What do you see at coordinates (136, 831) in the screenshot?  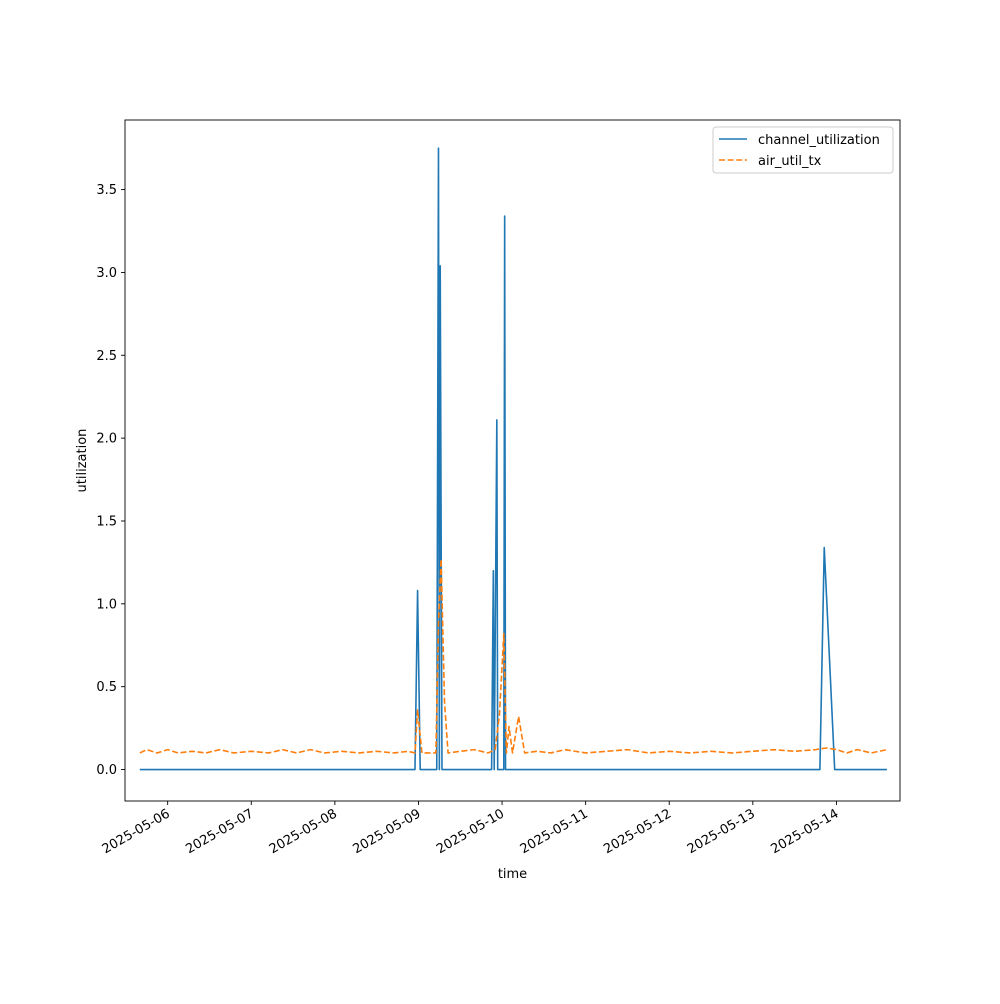 I see `x-tick-label: 2025-05-06` at bounding box center [136, 831].